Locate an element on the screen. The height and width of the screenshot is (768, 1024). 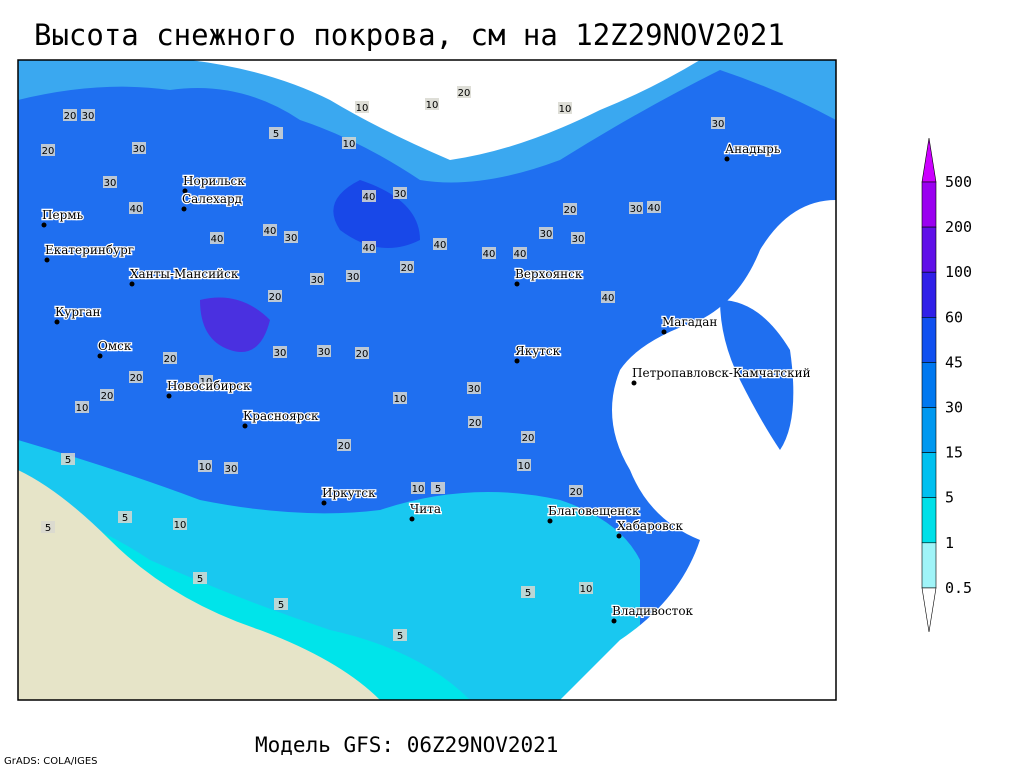
city-label: Омск is located at coordinates (115, 346).